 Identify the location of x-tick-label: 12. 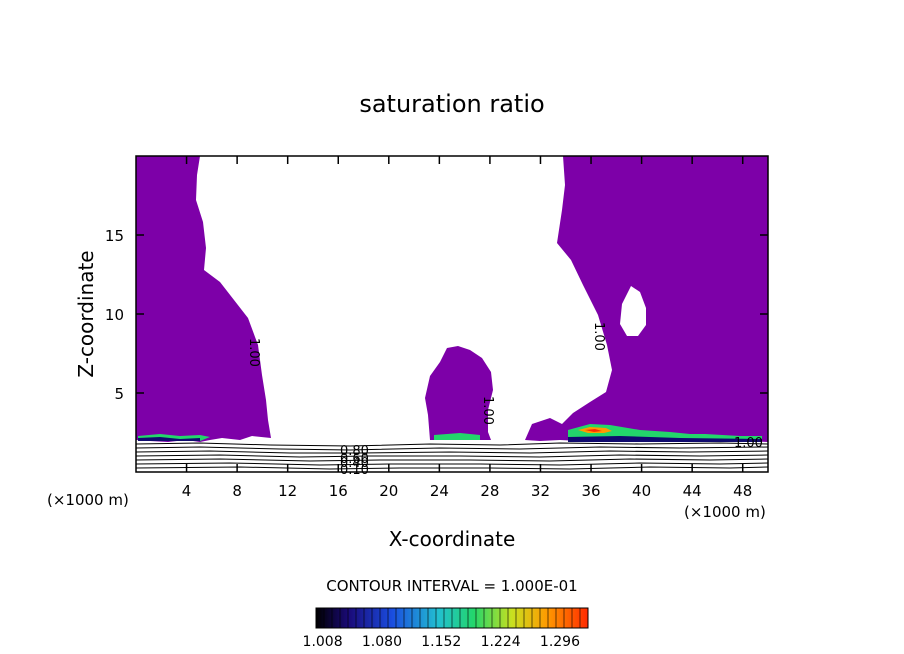
(287, 491).